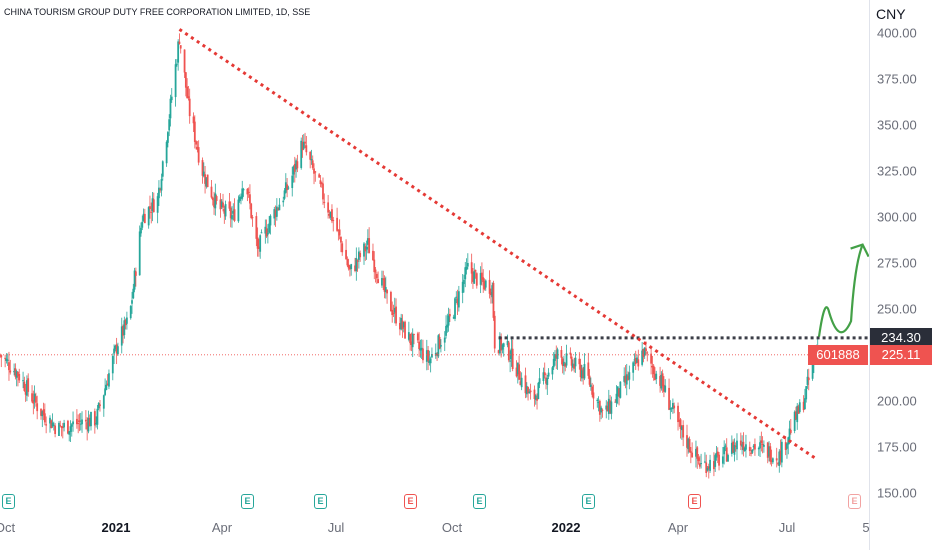  I want to click on currency-label: CNY, so click(891, 14).